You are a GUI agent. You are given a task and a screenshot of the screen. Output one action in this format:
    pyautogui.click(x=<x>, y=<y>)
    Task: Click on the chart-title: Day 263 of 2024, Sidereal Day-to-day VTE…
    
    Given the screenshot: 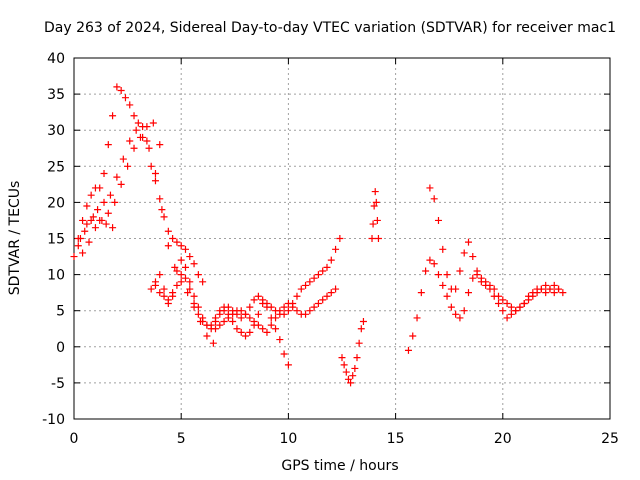 What is the action you would take?
    pyautogui.click(x=330, y=28)
    